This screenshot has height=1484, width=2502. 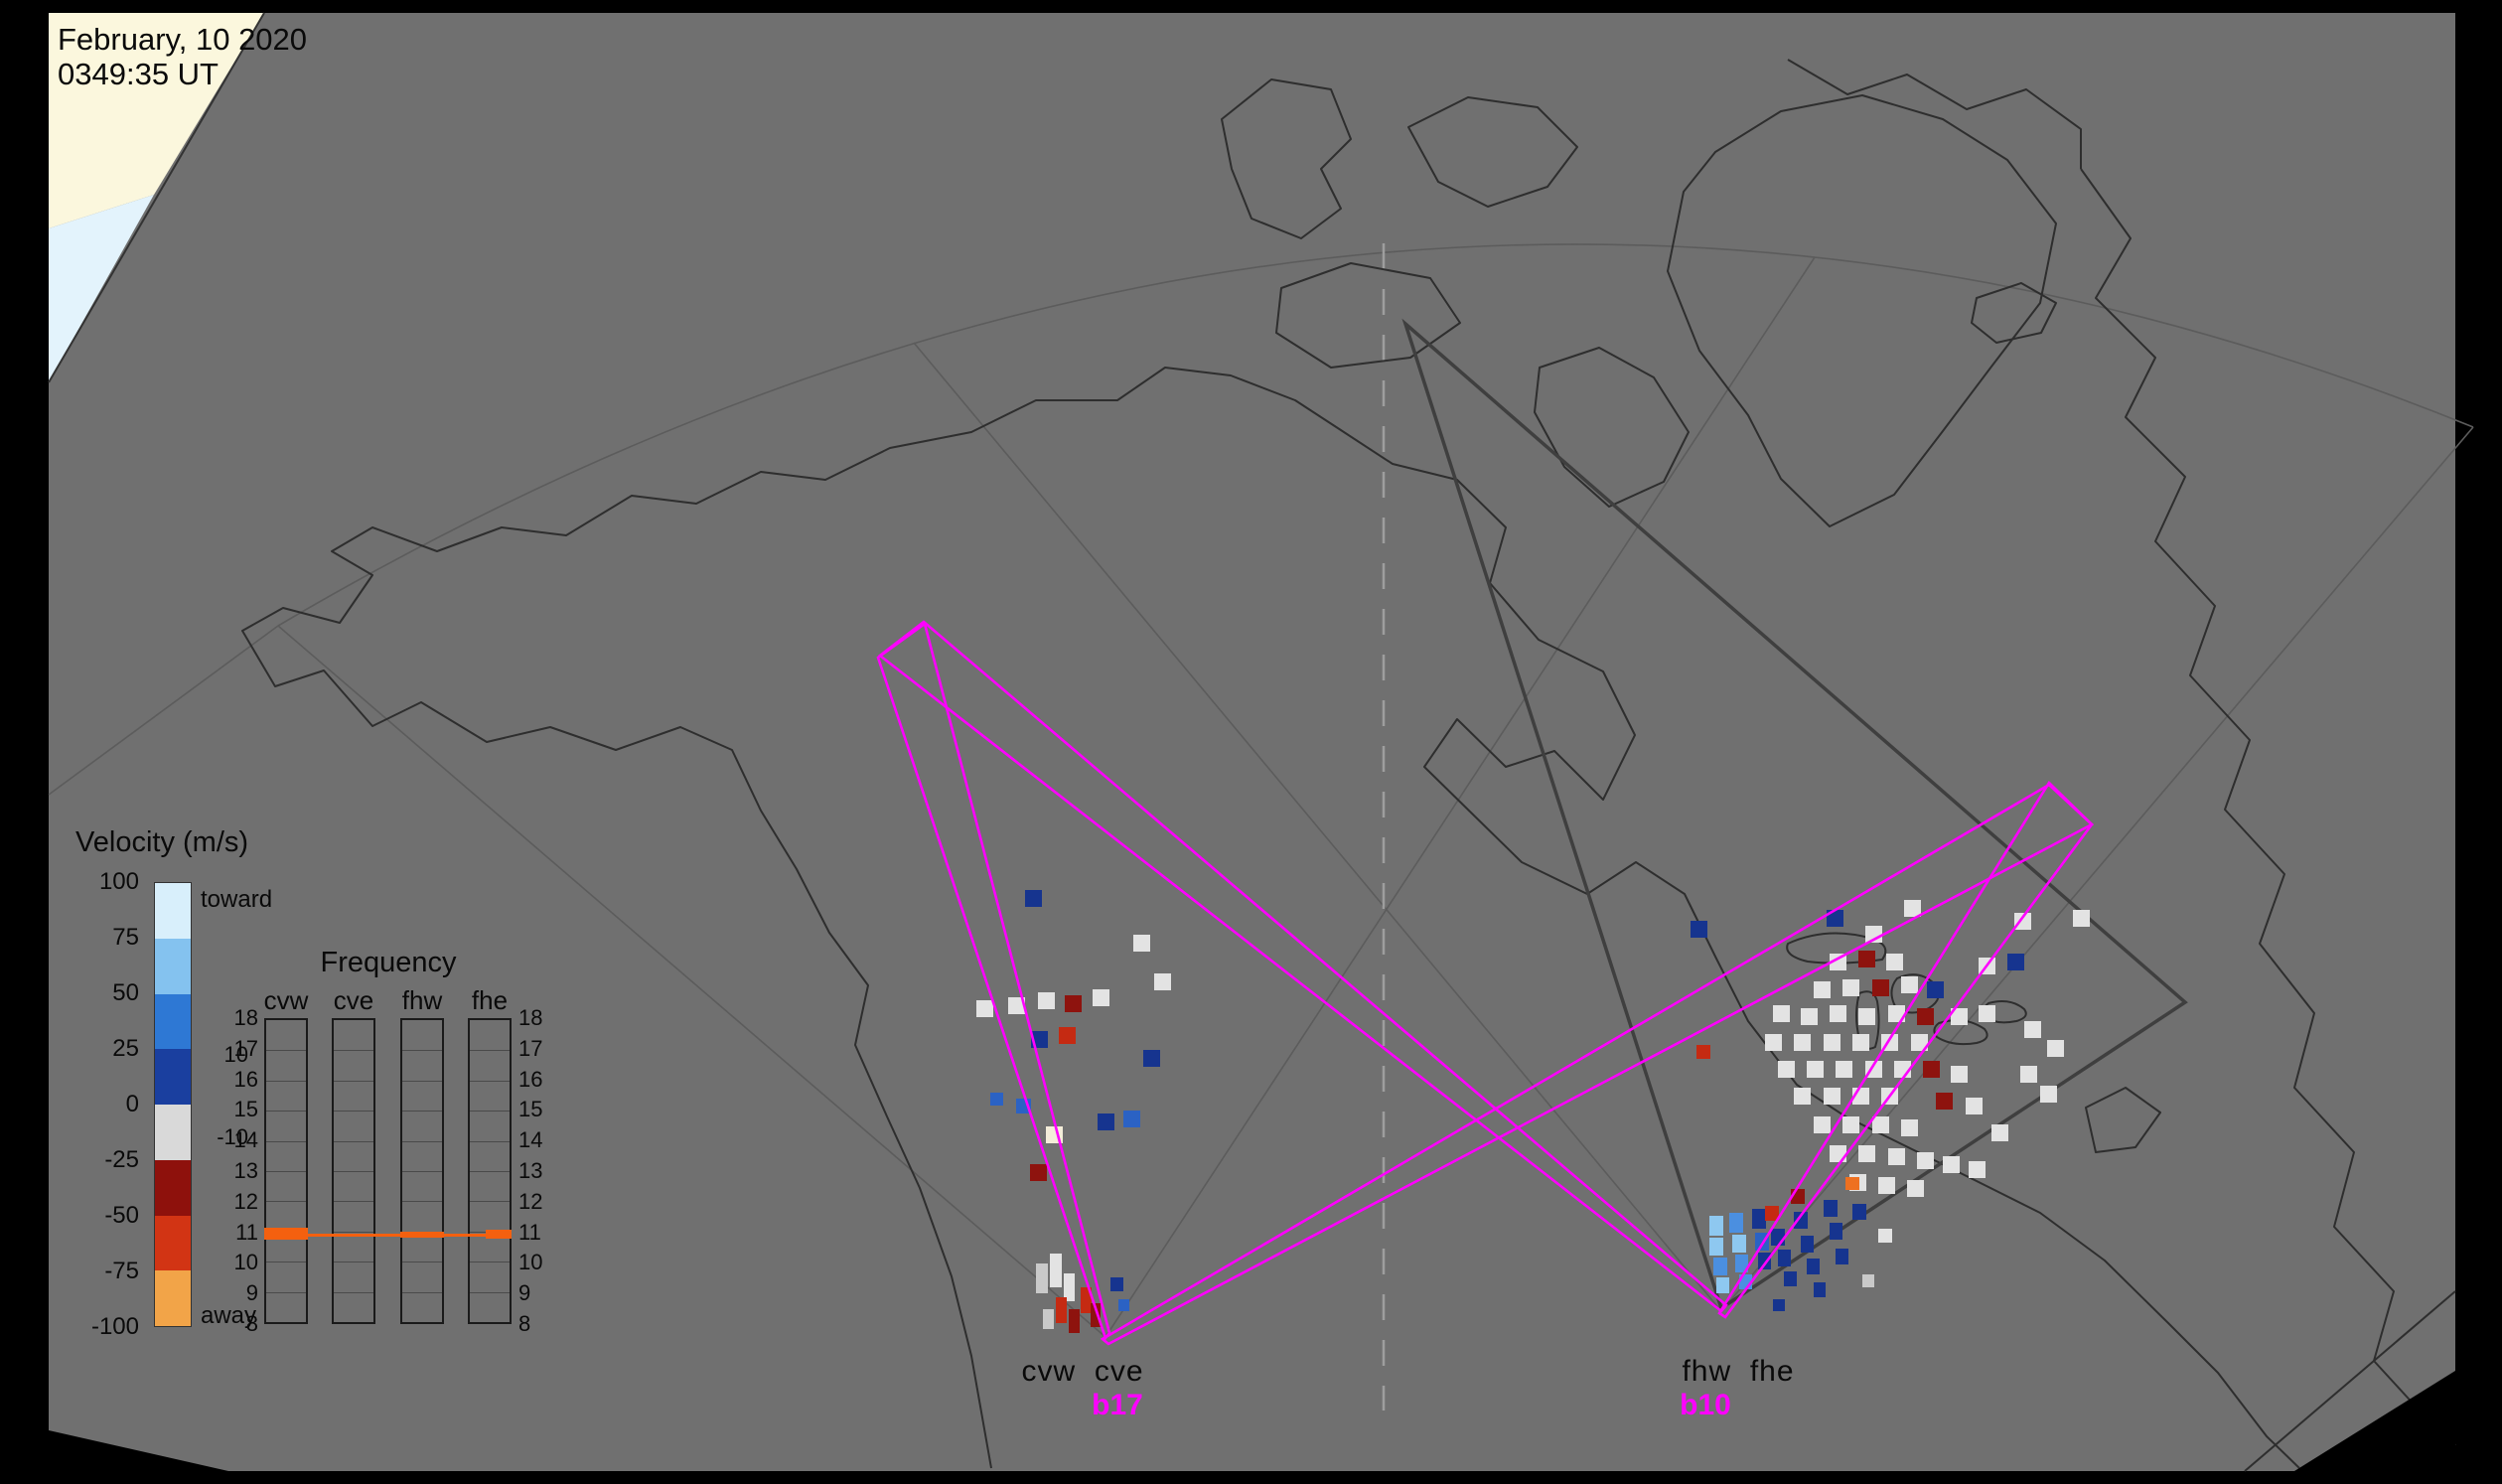 I want to click on toward-label: toward, so click(x=237, y=899).